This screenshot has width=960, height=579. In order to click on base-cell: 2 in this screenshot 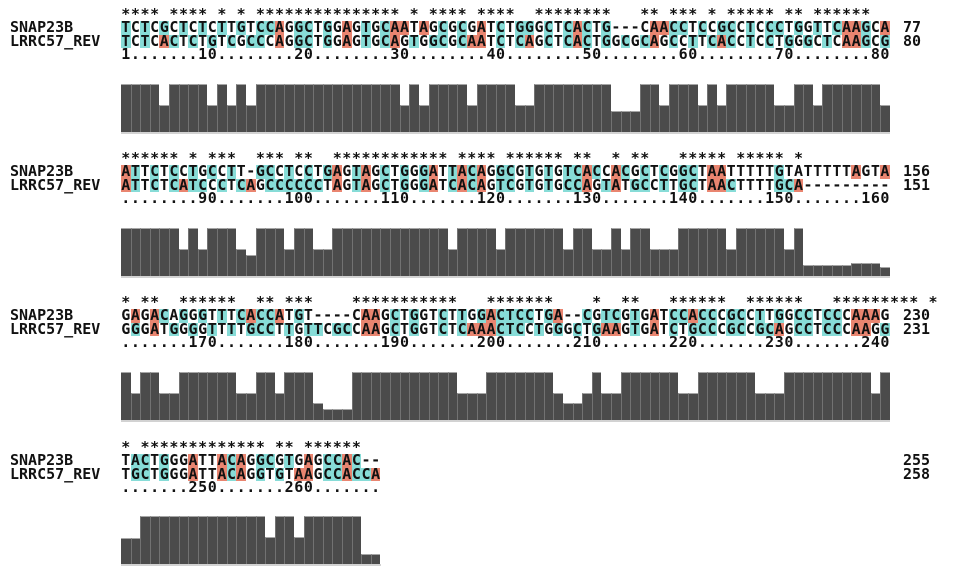, I will do `click(299, 54)`.